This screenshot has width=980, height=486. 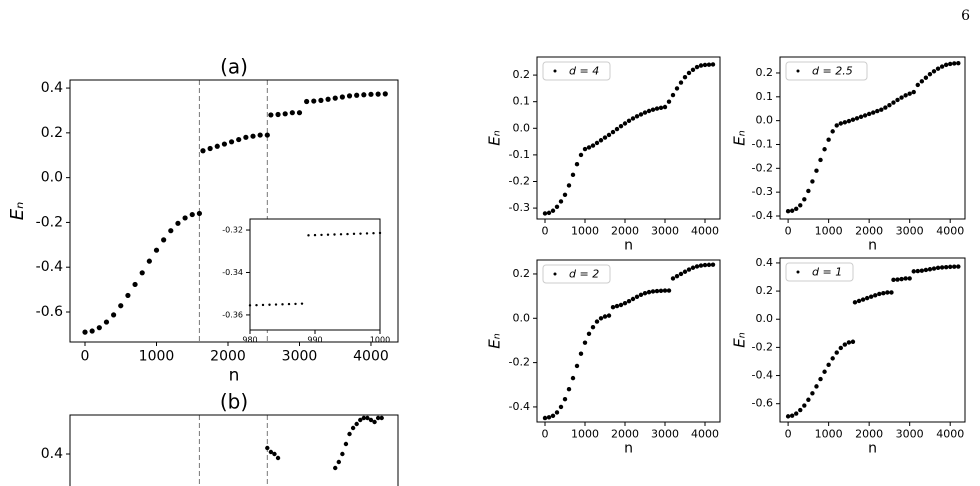 What do you see at coordinates (585, 230) in the screenshot?
I see `x-tick-label: 1000` at bounding box center [585, 230].